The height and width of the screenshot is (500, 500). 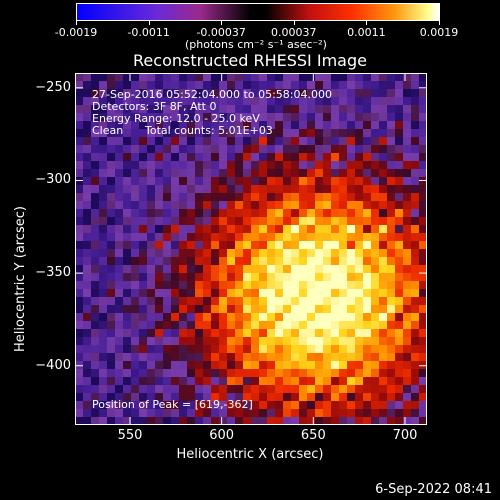 I want to click on colorbar-units: (photons cm⁻² s⁻¹ asec⁻²), so click(x=256, y=44).